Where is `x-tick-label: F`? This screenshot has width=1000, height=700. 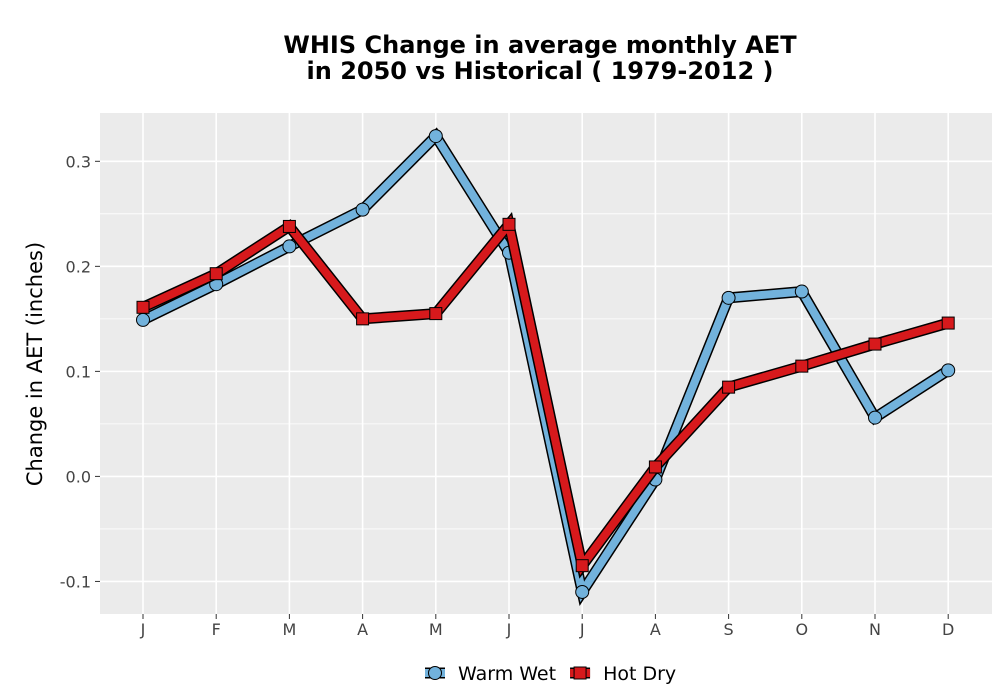 x-tick-label: F is located at coordinates (216, 629).